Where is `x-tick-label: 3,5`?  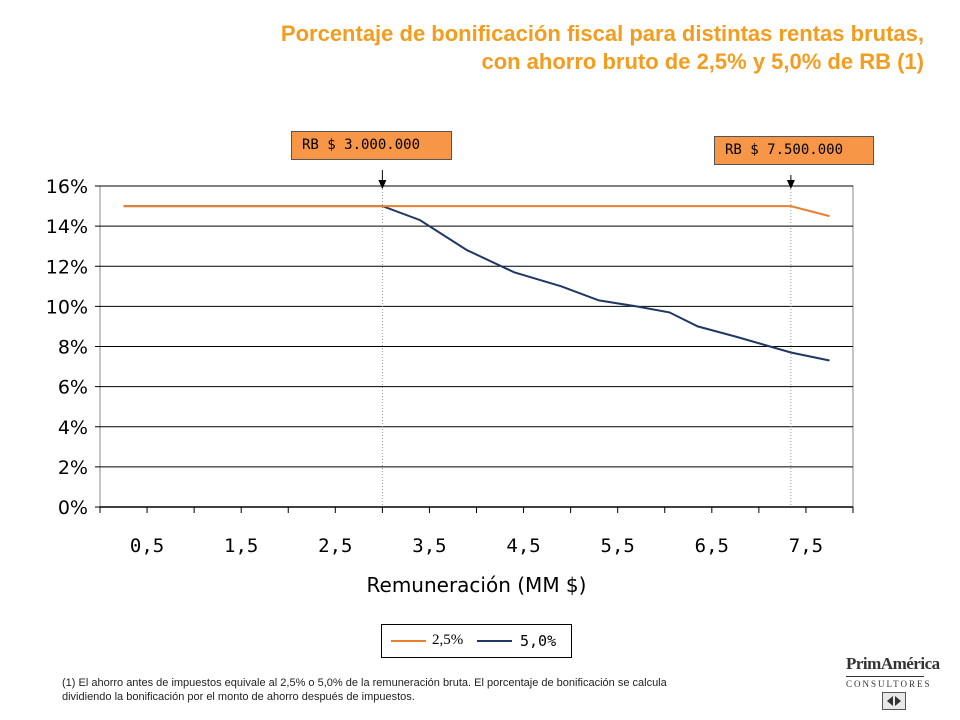
x-tick-label: 3,5 is located at coordinates (429, 546).